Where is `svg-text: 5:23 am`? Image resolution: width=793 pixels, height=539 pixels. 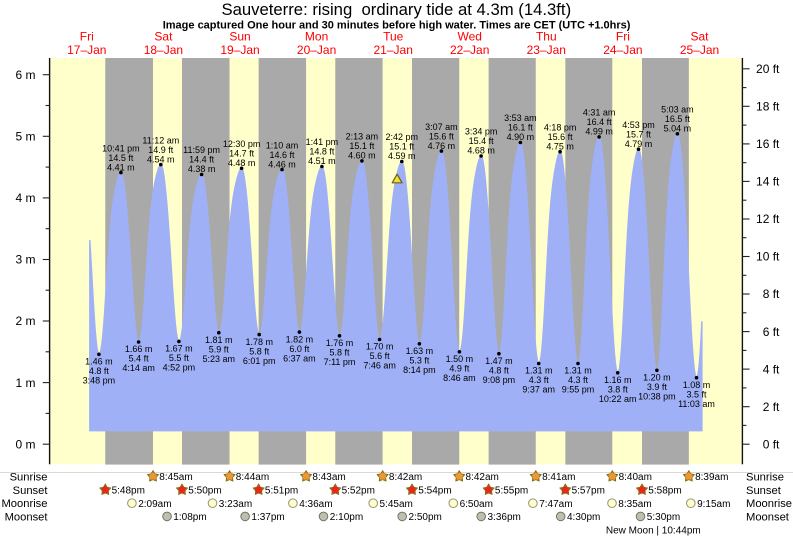
svg-text: 5:23 am is located at coordinates (219, 359).